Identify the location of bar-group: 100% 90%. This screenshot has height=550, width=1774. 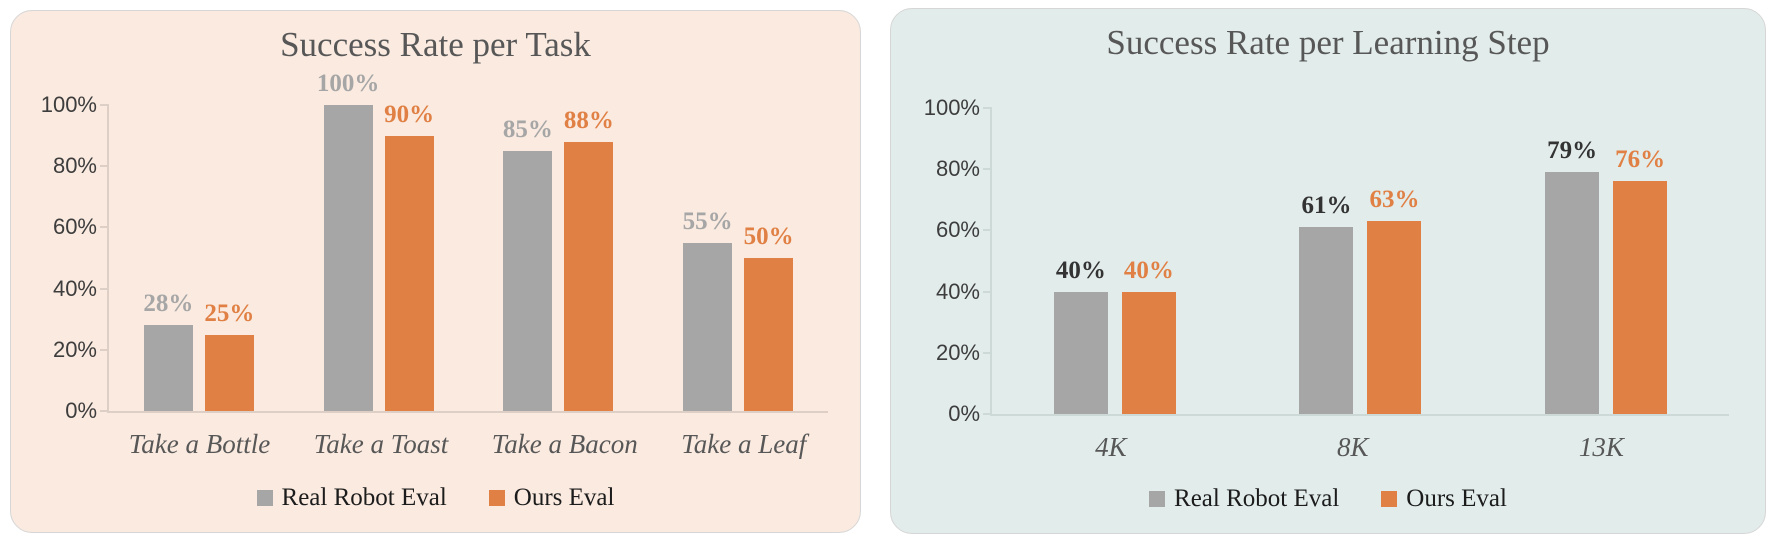
(375, 240).